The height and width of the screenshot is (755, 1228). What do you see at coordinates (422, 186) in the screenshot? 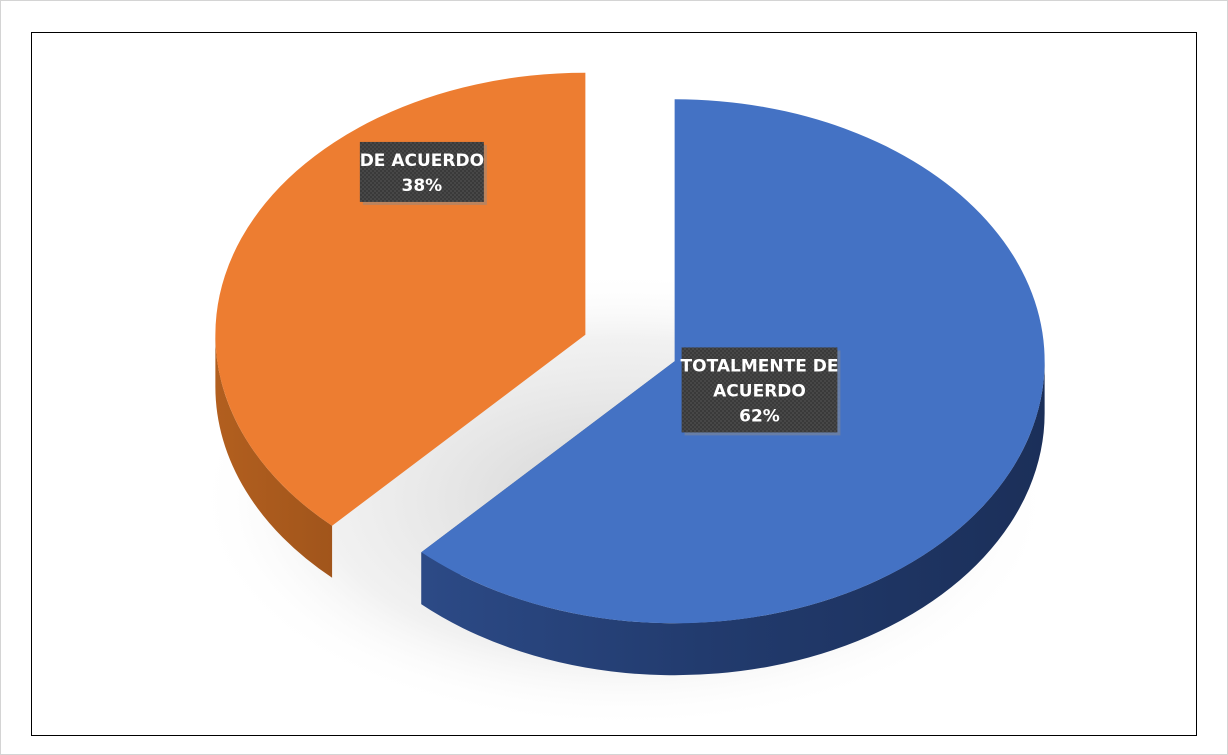
I see `data-label-percent: 38%` at bounding box center [422, 186].